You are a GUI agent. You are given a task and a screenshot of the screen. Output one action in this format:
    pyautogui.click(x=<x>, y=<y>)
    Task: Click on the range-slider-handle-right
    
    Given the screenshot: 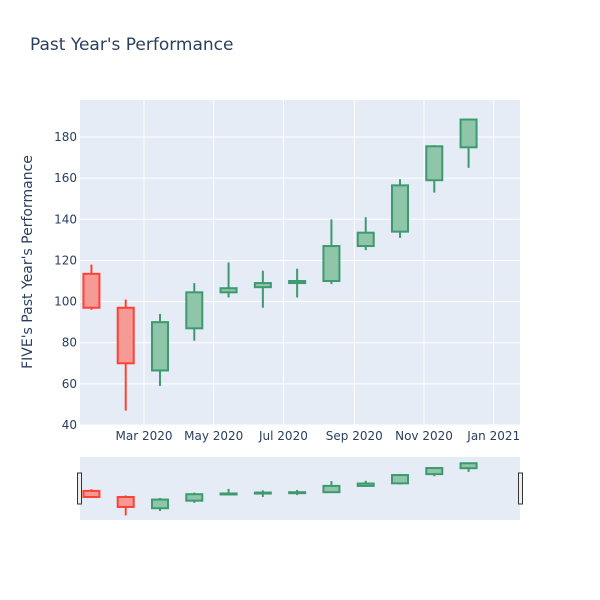 What is the action you would take?
    pyautogui.click(x=520, y=488)
    